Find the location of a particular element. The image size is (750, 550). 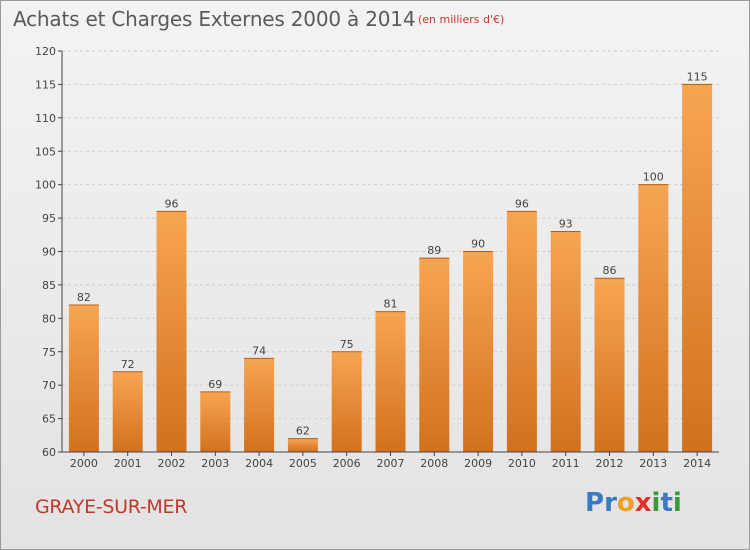

x-tick-label: 2012 is located at coordinates (610, 463).